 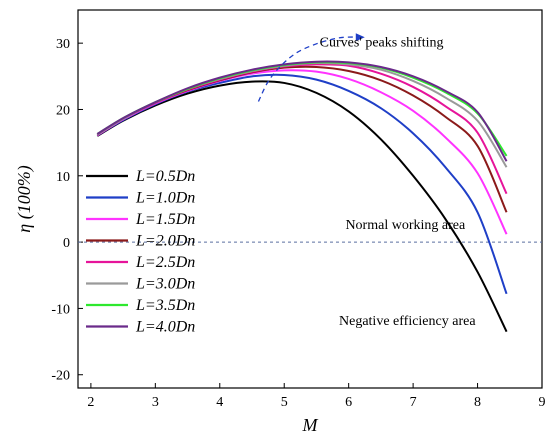 What do you see at coordinates (90, 402) in the screenshot?
I see `x-tick-label: 2` at bounding box center [90, 402].